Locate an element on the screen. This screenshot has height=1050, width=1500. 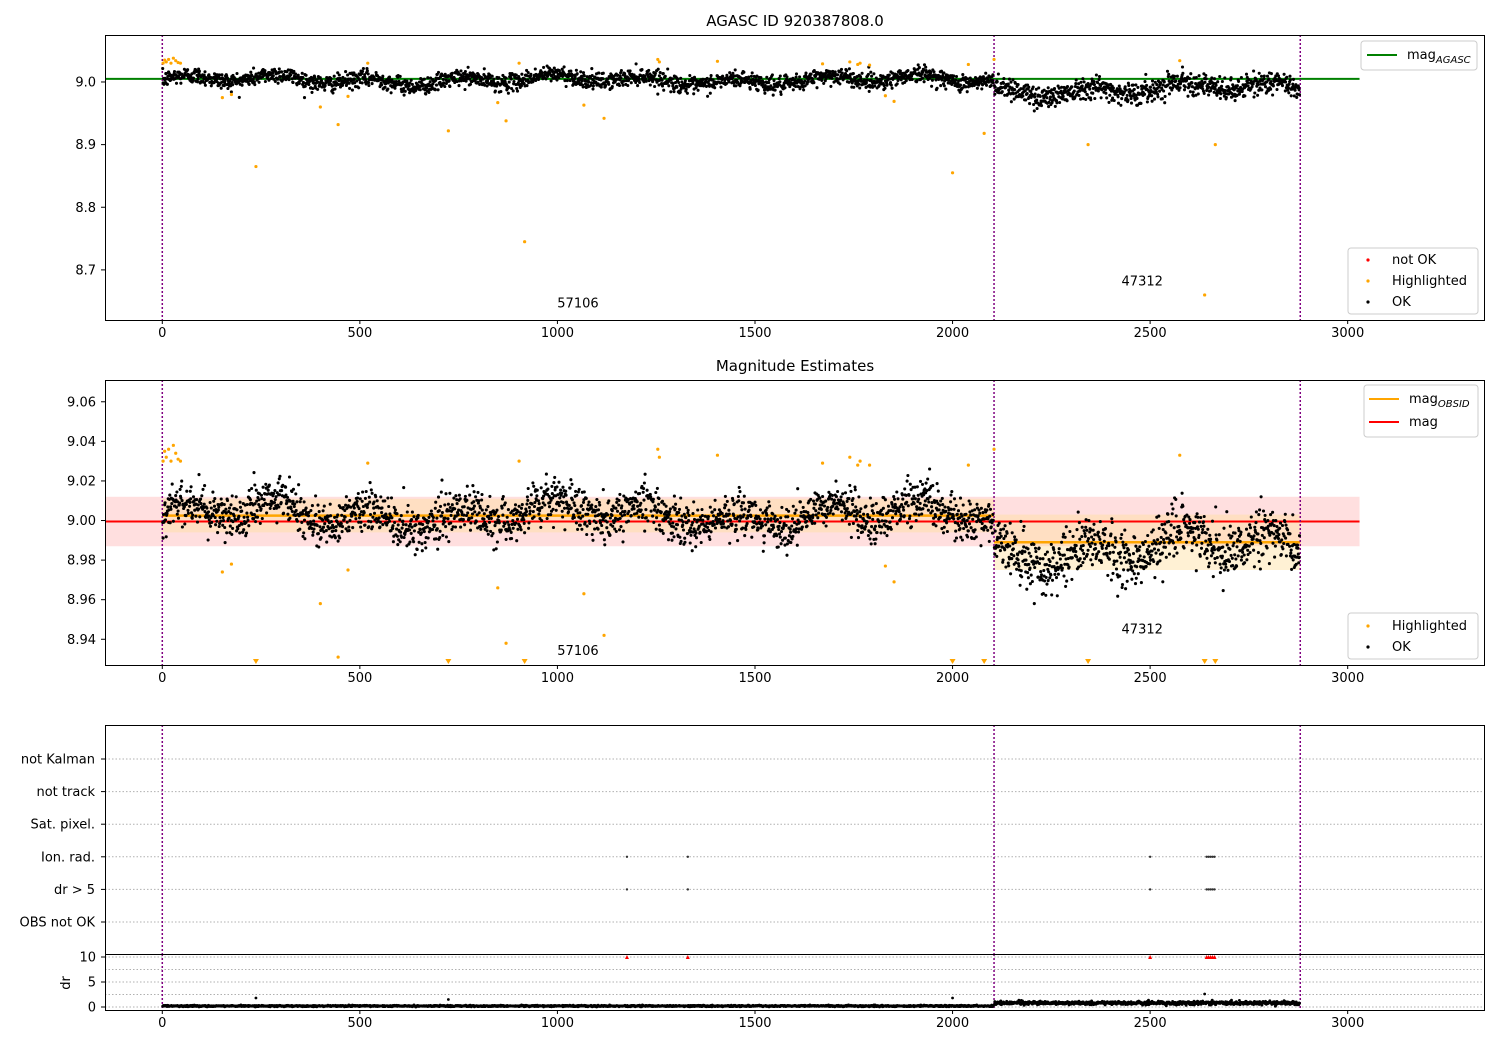
x-tick-label: 1500 is located at coordinates (754, 333).